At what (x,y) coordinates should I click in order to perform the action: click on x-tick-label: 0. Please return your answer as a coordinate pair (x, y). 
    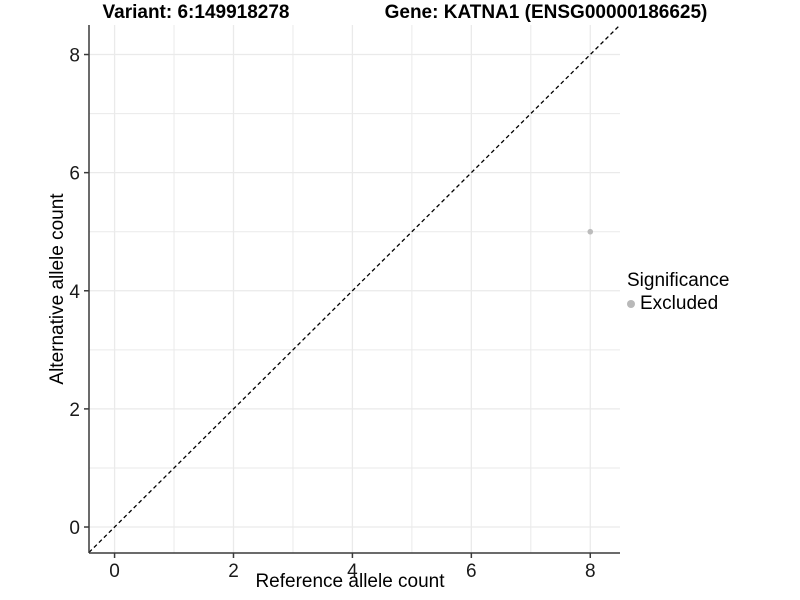
    Looking at the image, I should click on (114, 571).